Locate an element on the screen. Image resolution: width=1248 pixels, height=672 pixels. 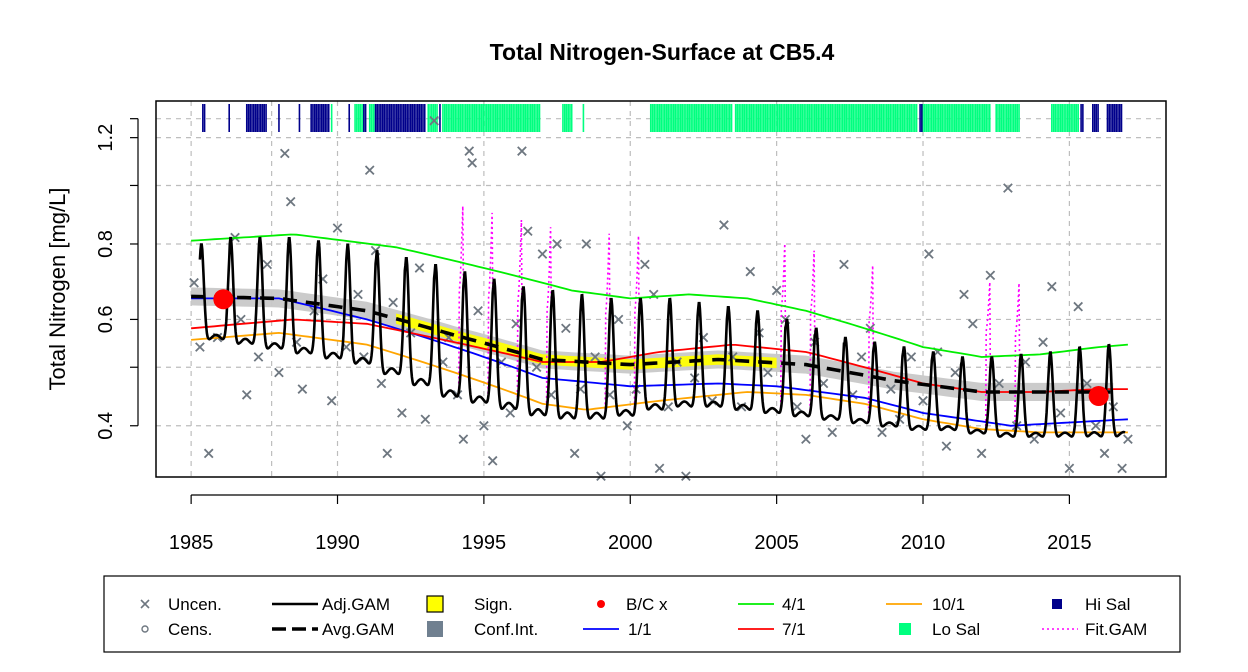
x-tick-label: 1985 is located at coordinates (191, 543).